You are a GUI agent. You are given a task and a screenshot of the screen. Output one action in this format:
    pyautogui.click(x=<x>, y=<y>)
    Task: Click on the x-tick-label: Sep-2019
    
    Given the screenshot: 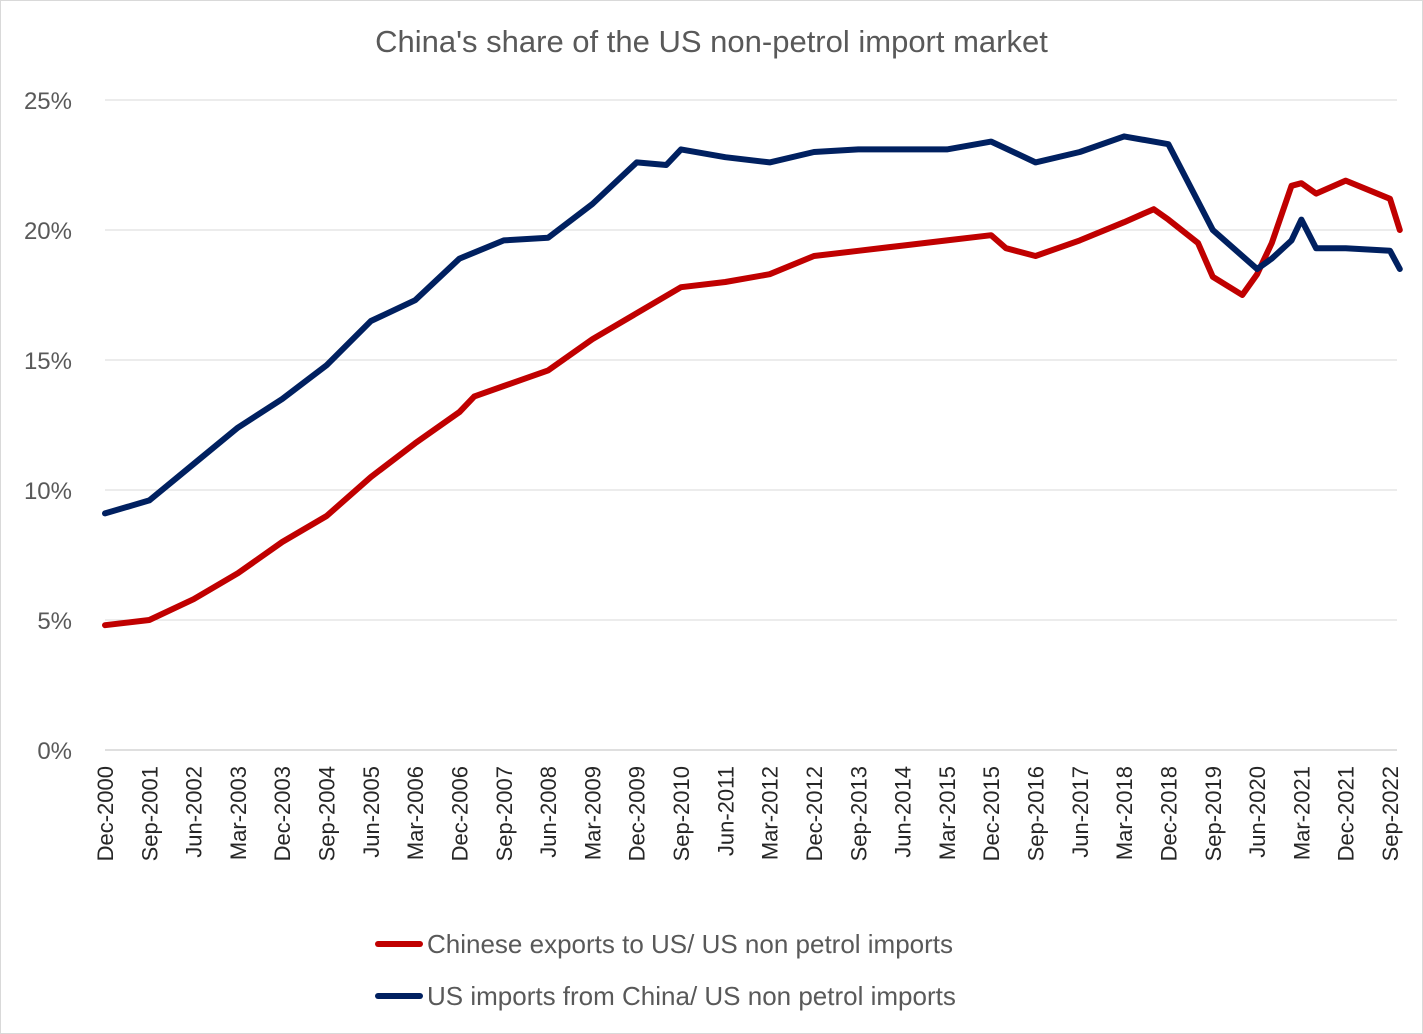 What is the action you would take?
    pyautogui.click(x=1213, y=813)
    